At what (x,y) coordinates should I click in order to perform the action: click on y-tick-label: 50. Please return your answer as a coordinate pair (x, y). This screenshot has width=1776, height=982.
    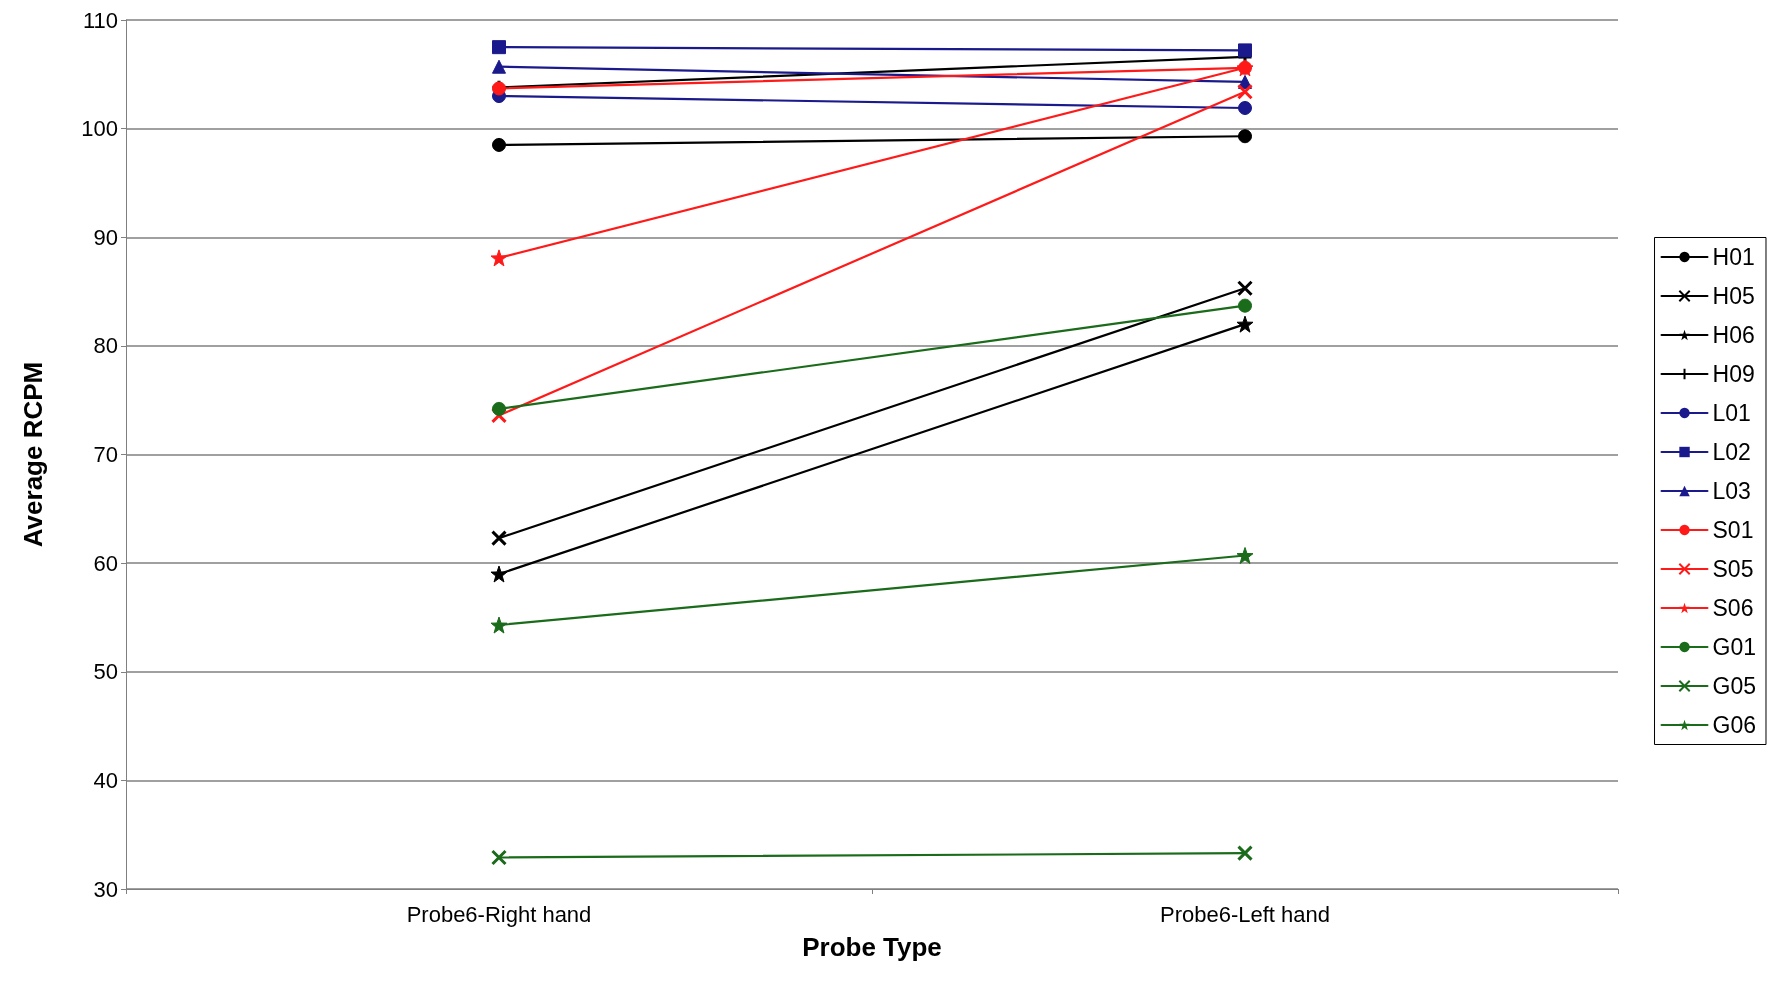
    Looking at the image, I should click on (105, 672).